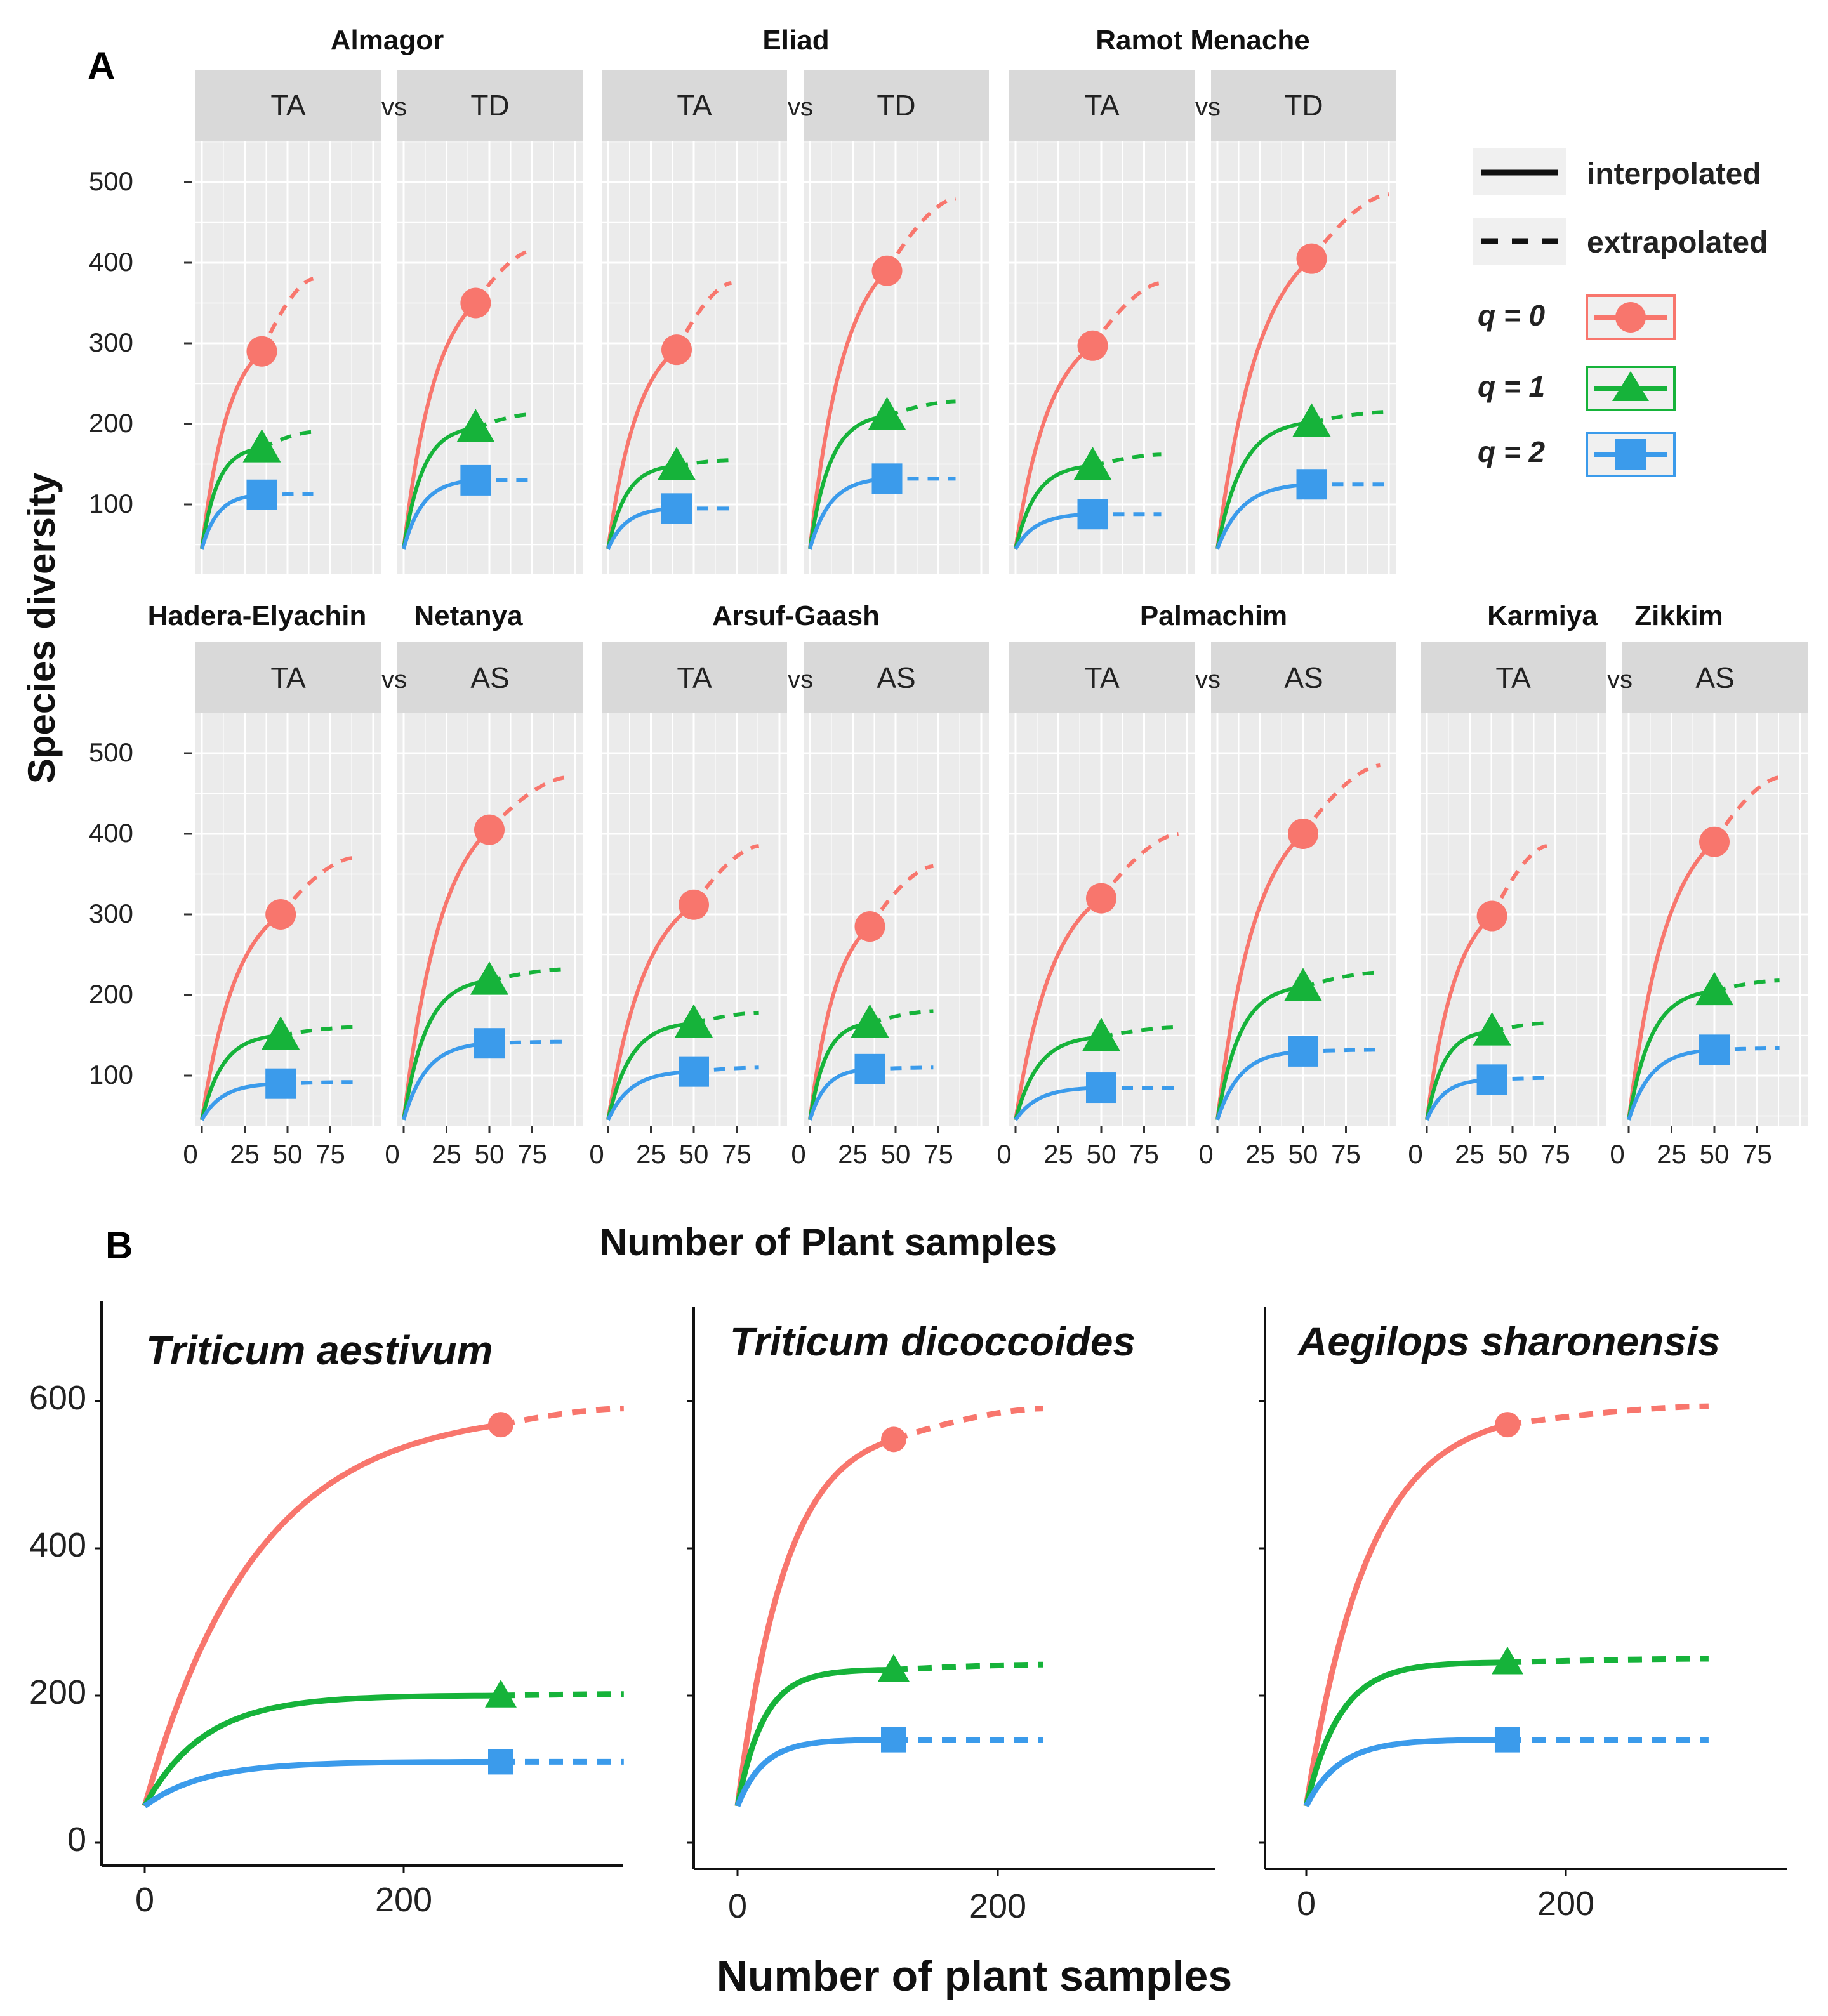  What do you see at coordinates (1202, 40) in the screenshot?
I see `site-title-ramot-menache: Ramot Menache` at bounding box center [1202, 40].